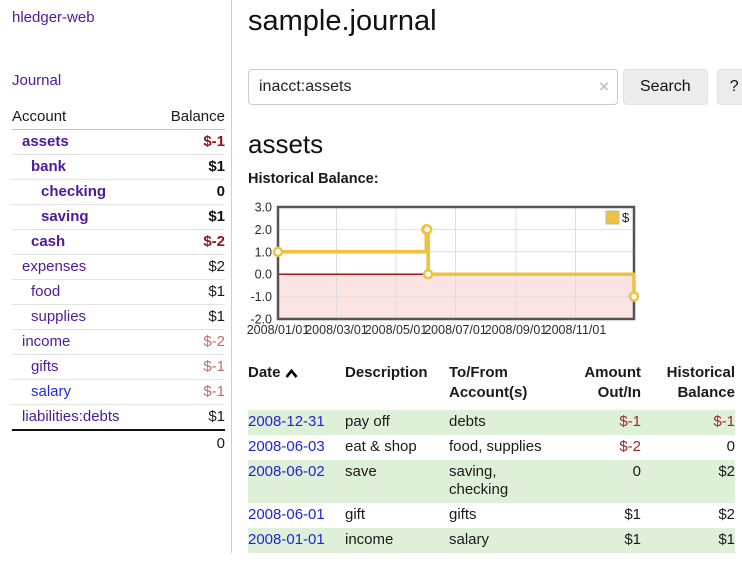 The height and width of the screenshot is (582, 742). I want to click on account-link-checking: checking, so click(74, 191).